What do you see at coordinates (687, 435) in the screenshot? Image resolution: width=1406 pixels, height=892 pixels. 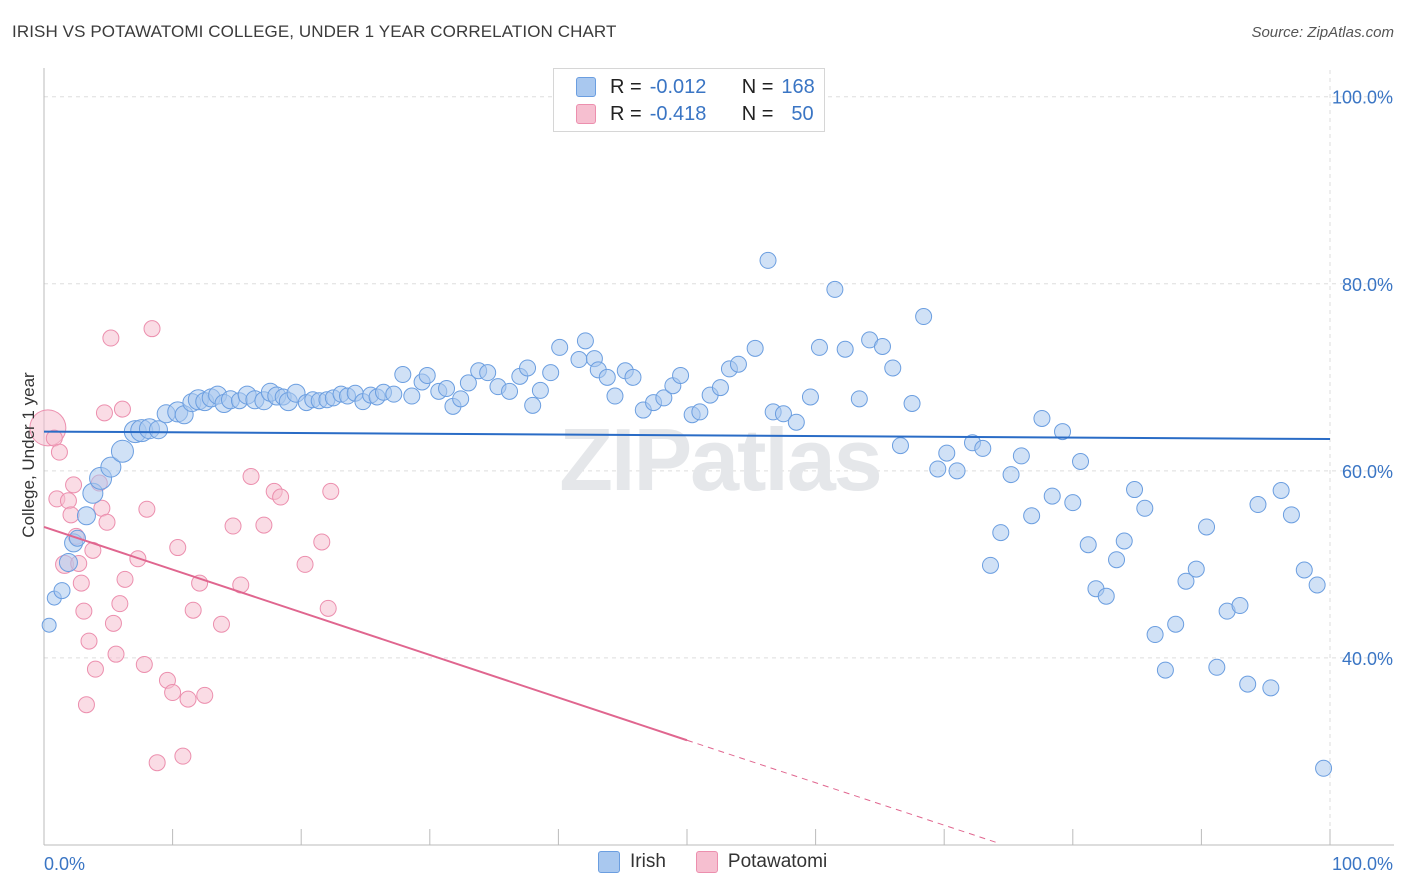 I see `irish-trend-line` at bounding box center [687, 435].